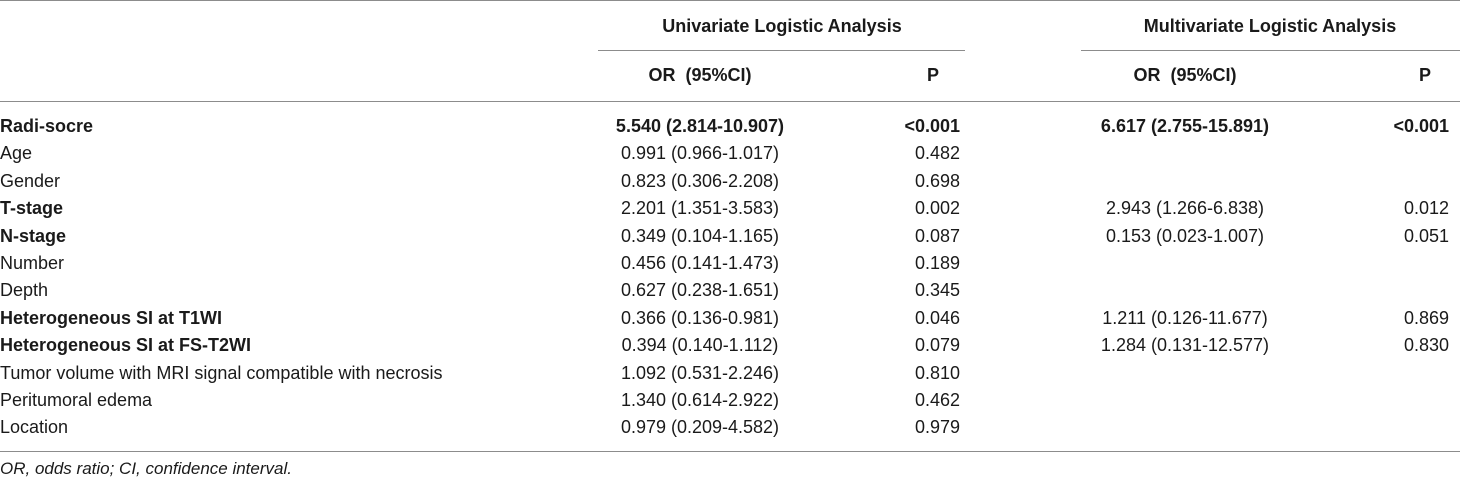  I want to click on multi-or-value: 6.617 (2.755-15.891), so click(1185, 126).